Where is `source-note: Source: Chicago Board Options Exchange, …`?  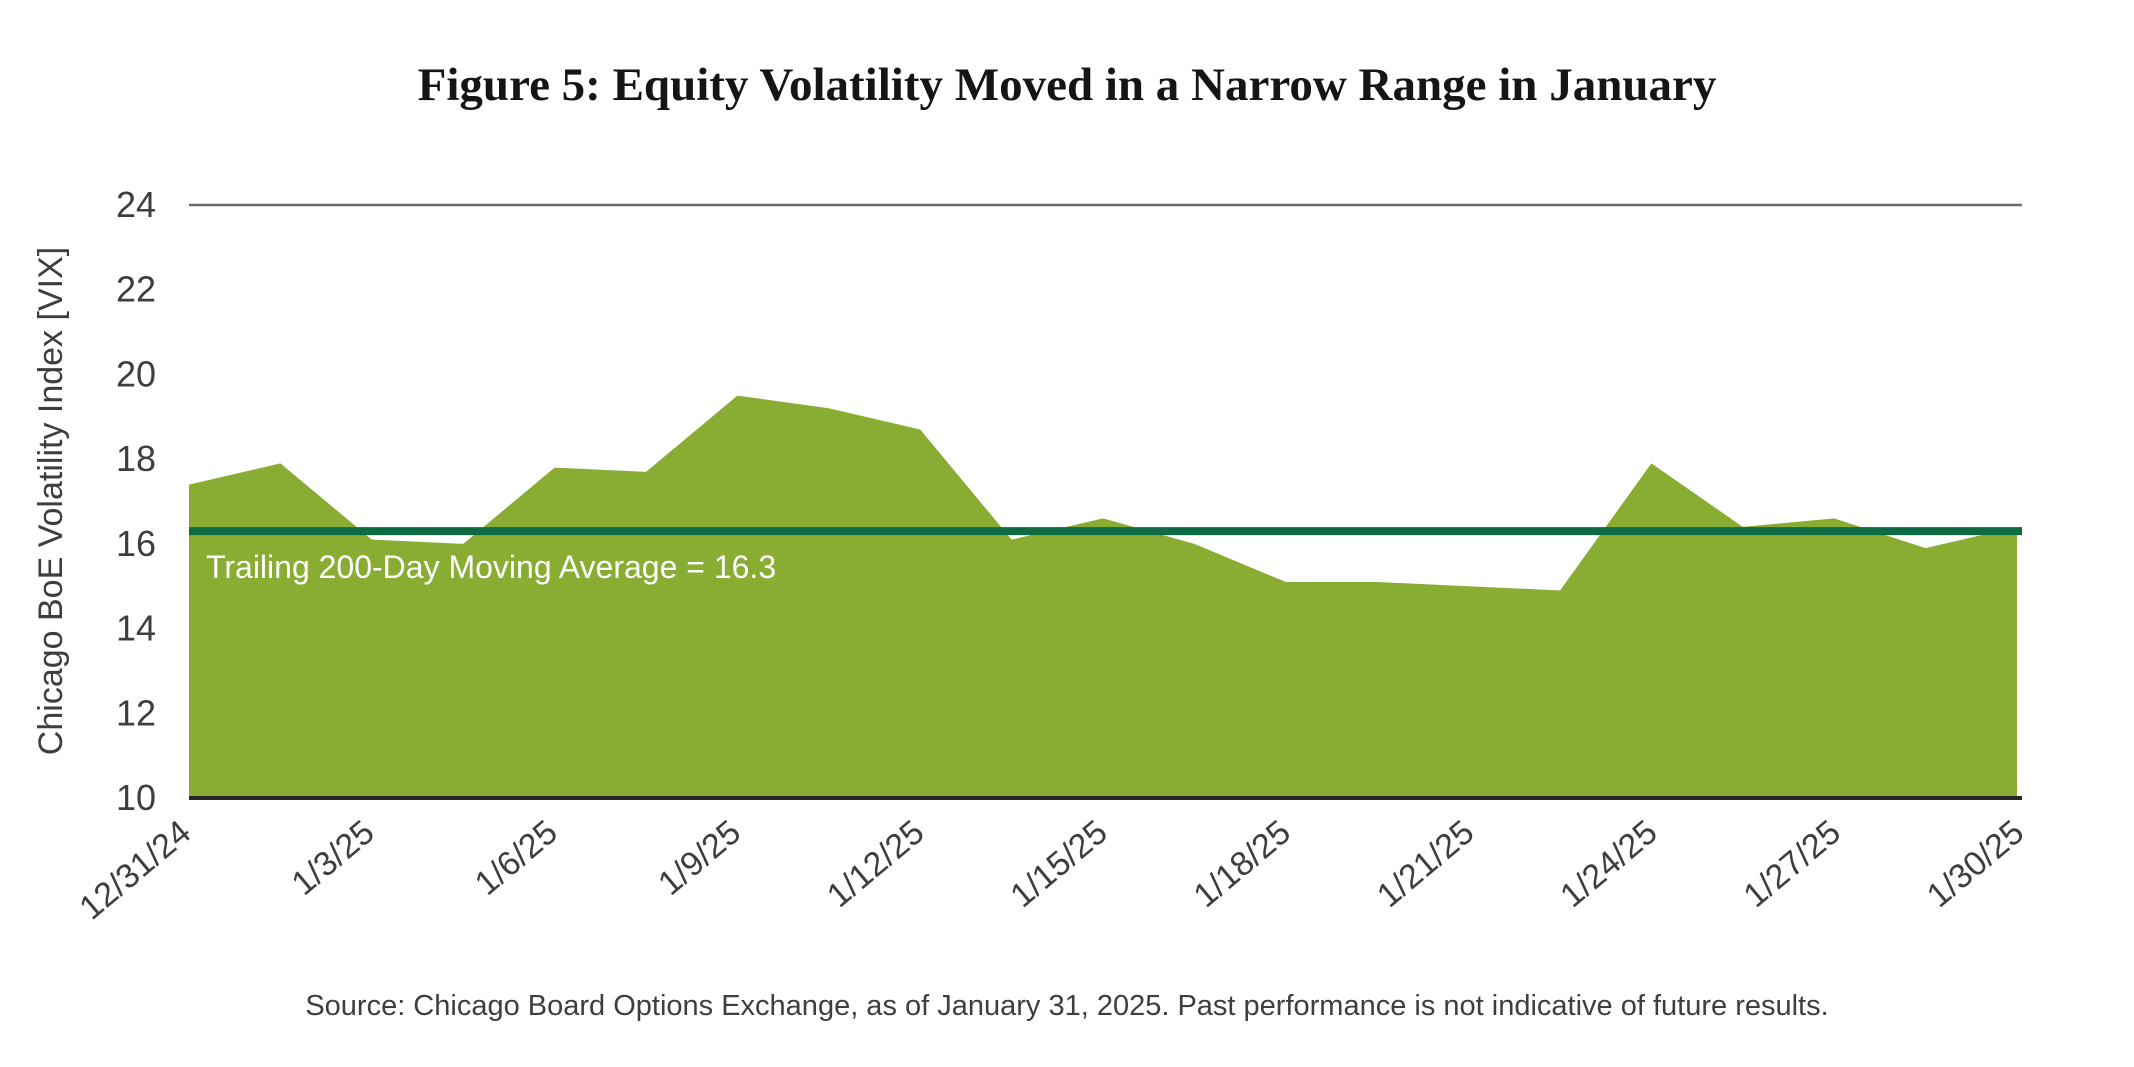
source-note: Source: Chicago Board Options Exchange, … is located at coordinates (1067, 1006).